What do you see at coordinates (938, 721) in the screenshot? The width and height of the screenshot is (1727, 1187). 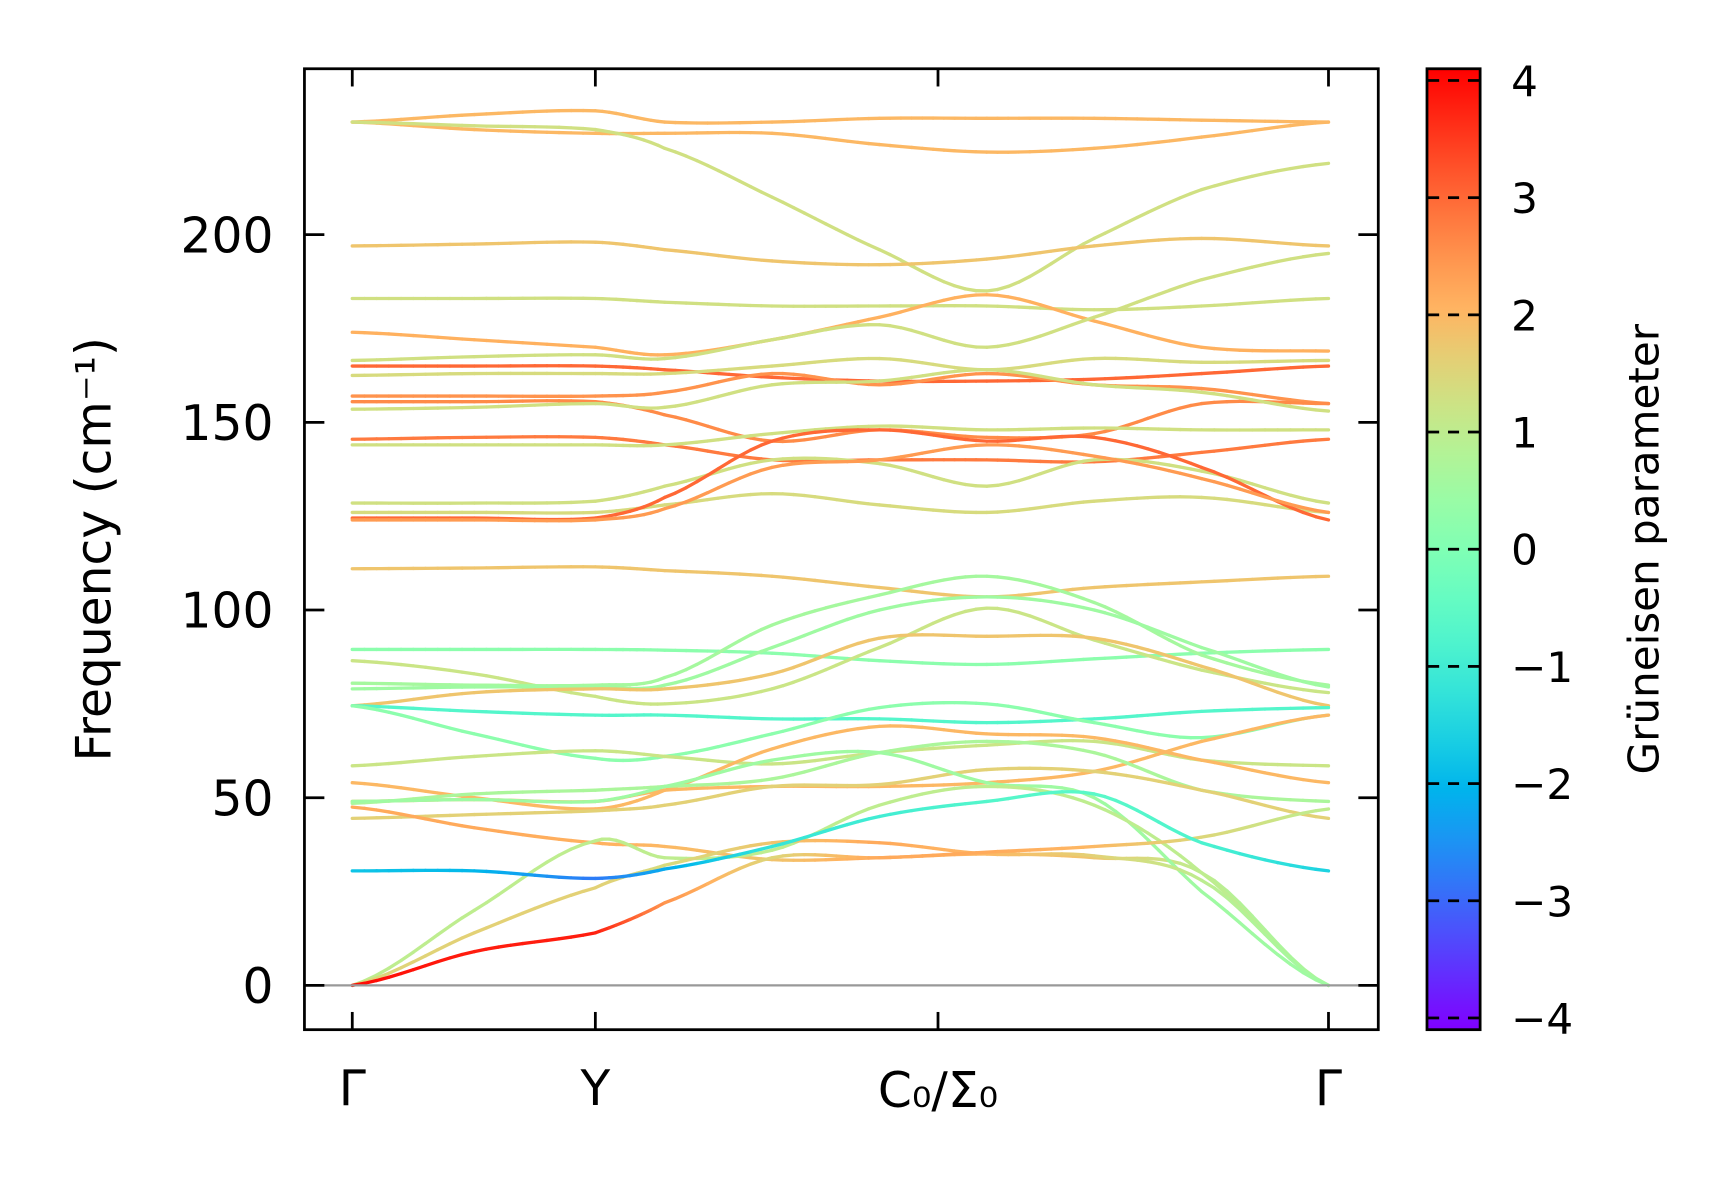 I see `band-24-segment` at bounding box center [938, 721].